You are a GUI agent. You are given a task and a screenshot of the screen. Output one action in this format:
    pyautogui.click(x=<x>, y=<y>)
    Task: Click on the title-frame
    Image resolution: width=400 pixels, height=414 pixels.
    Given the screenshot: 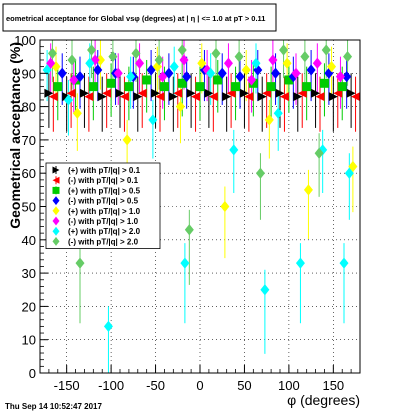 What is the action you would take?
    pyautogui.click(x=139, y=17)
    